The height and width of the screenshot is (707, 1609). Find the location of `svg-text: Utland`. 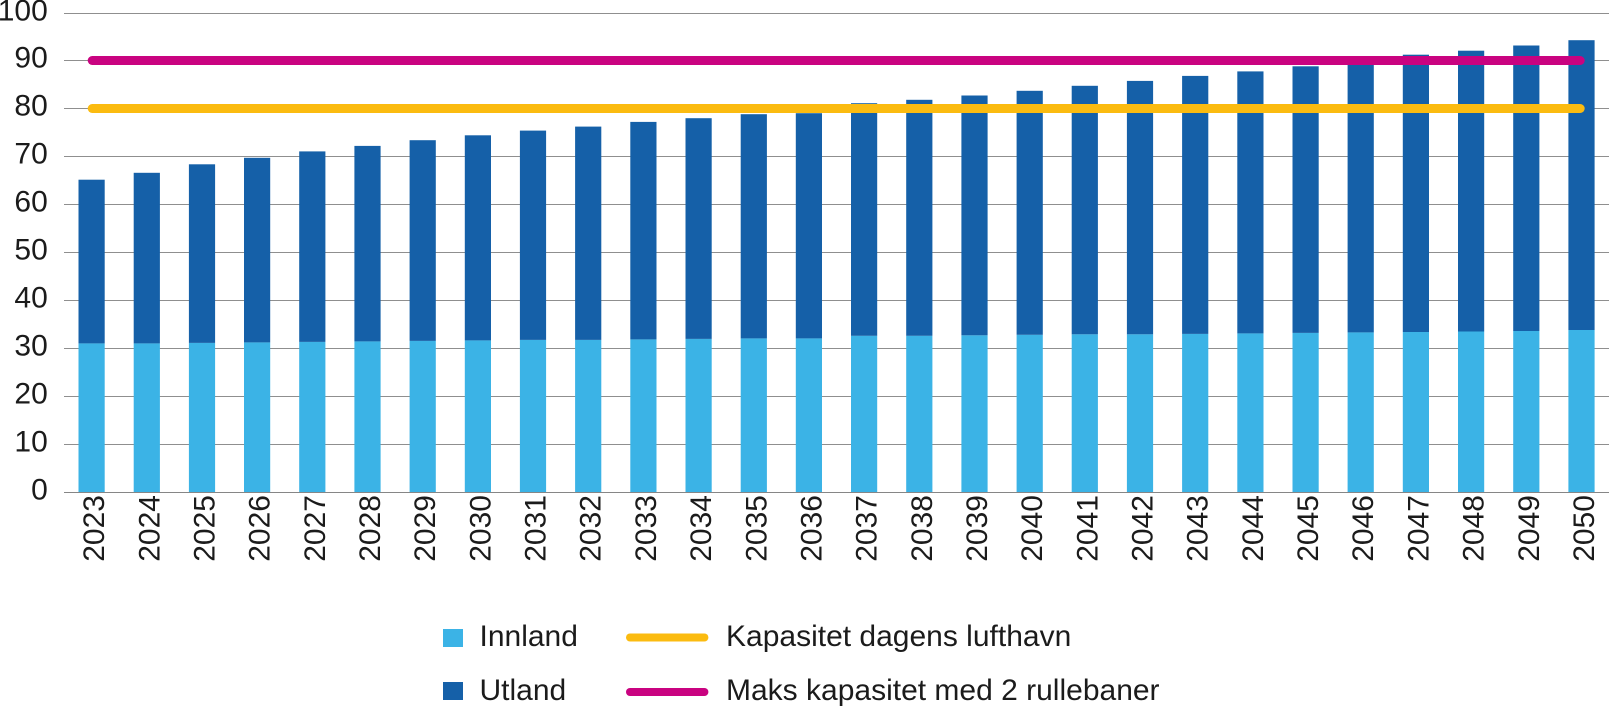

svg-text: Utland is located at coordinates (523, 690).